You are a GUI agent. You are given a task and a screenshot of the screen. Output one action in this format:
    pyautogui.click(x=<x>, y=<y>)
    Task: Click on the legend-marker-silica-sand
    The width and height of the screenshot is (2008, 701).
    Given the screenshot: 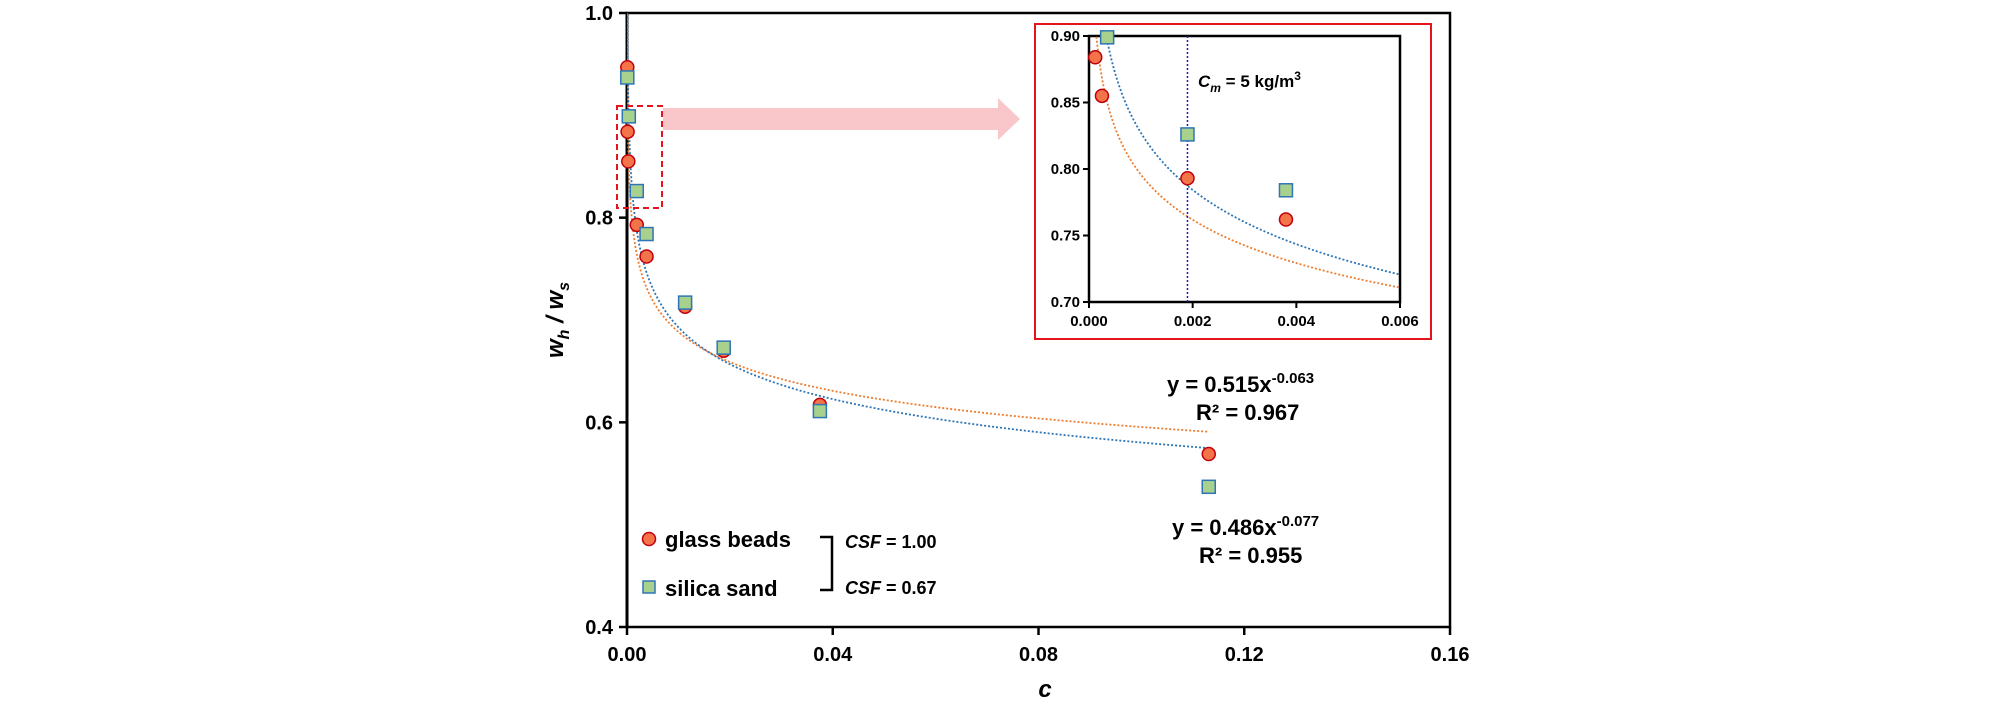 What is the action you would take?
    pyautogui.click(x=649, y=587)
    